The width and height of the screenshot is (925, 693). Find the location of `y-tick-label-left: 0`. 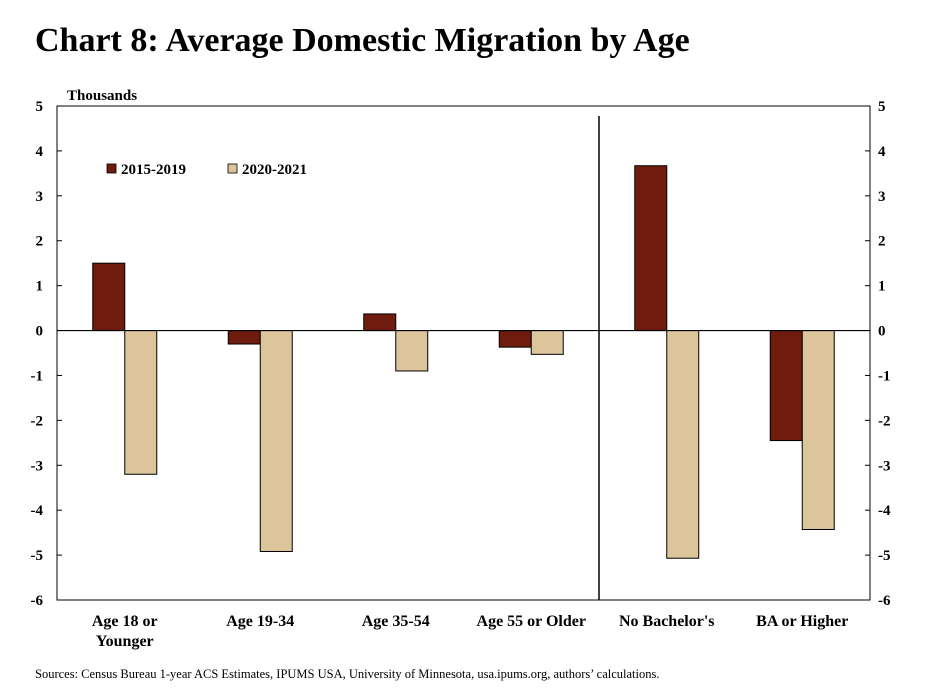

y-tick-label-left: 0 is located at coordinates (40, 332).